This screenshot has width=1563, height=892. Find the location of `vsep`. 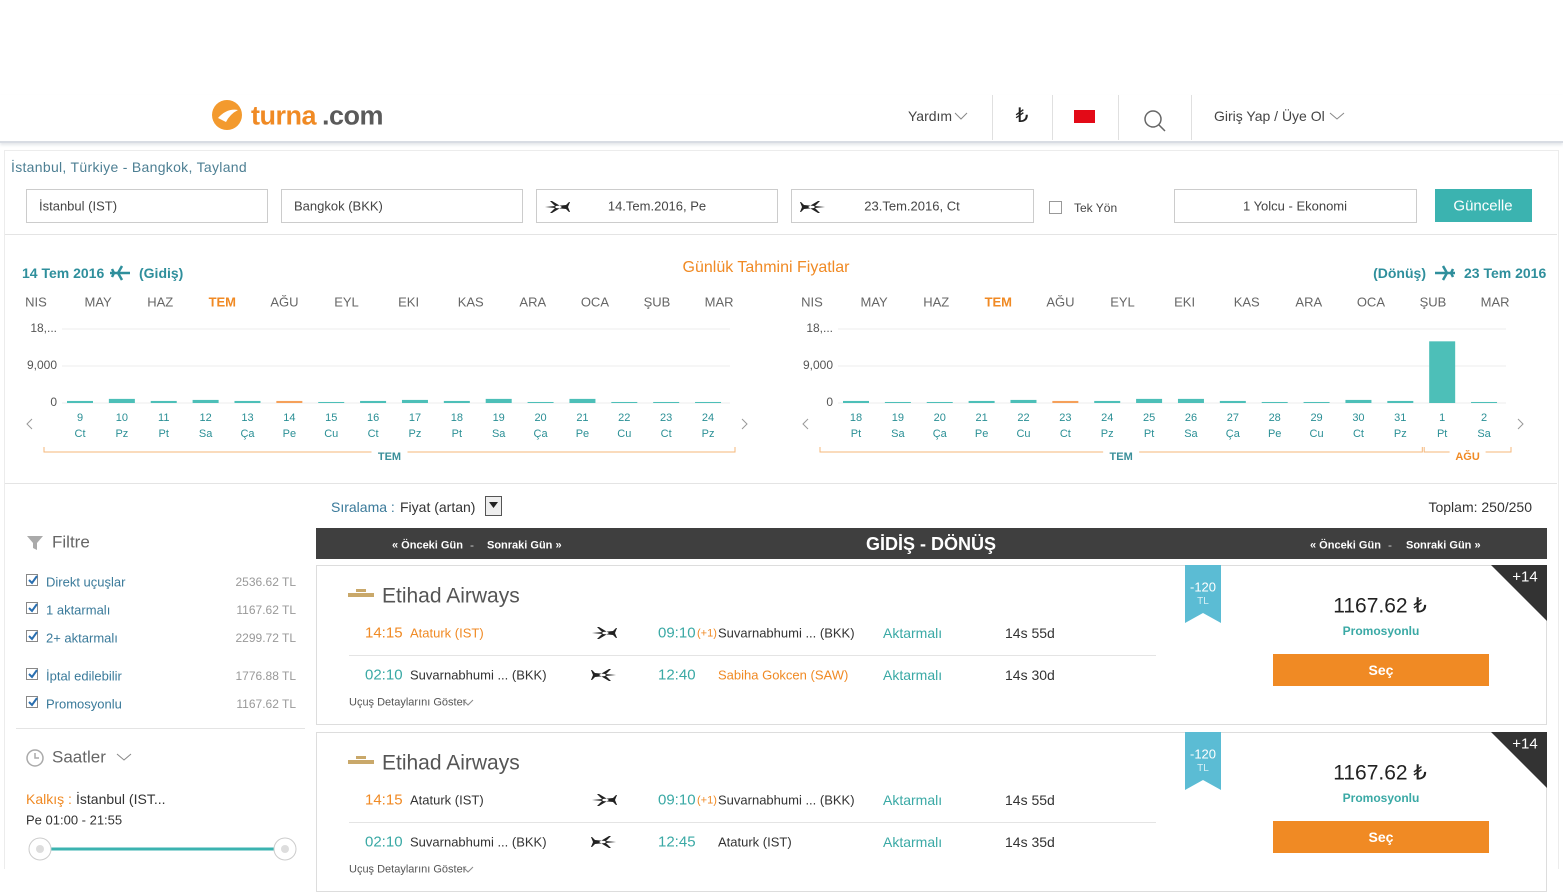

vsep is located at coordinates (1118, 117).